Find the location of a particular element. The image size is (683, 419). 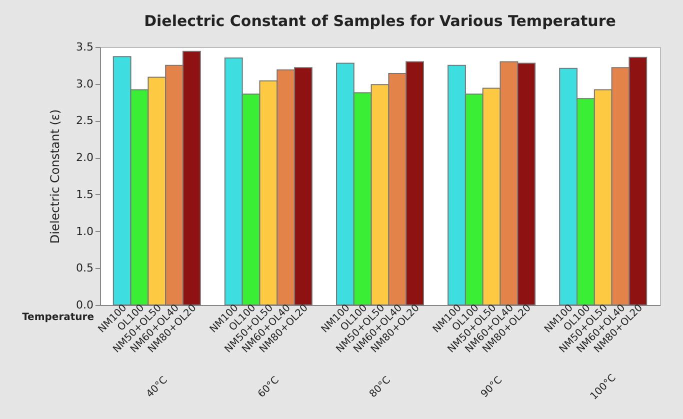

y-tick-label: 3.0 is located at coordinates (85, 83).